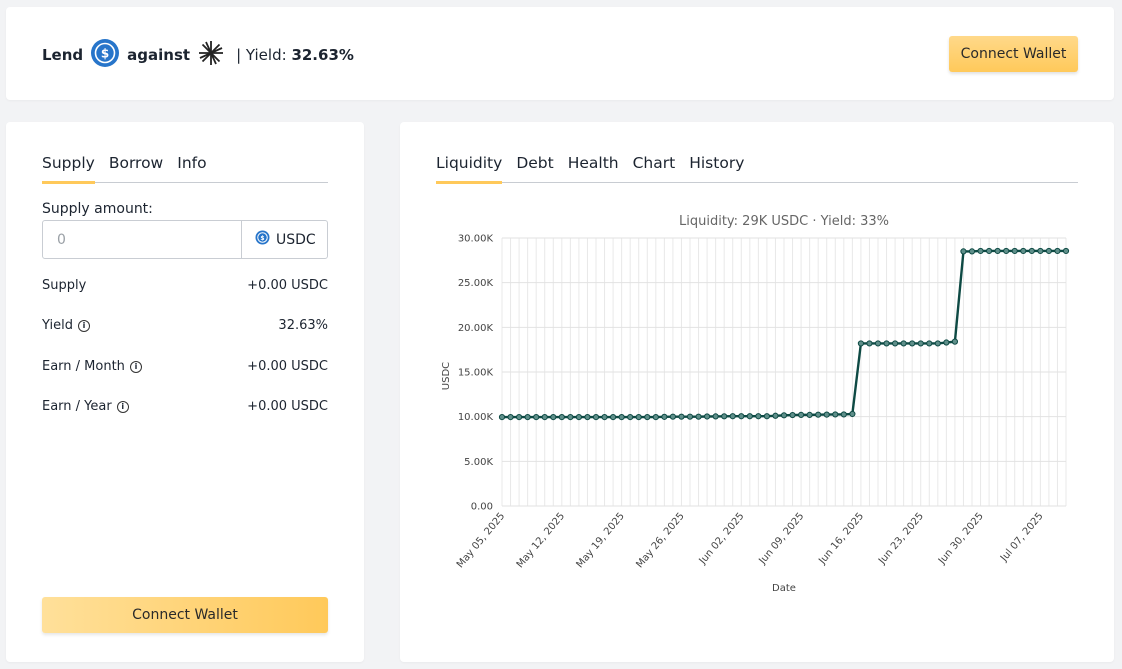 This screenshot has height=669, width=1122. What do you see at coordinates (83, 366) in the screenshot?
I see `stat-label: Earn / Month` at bounding box center [83, 366].